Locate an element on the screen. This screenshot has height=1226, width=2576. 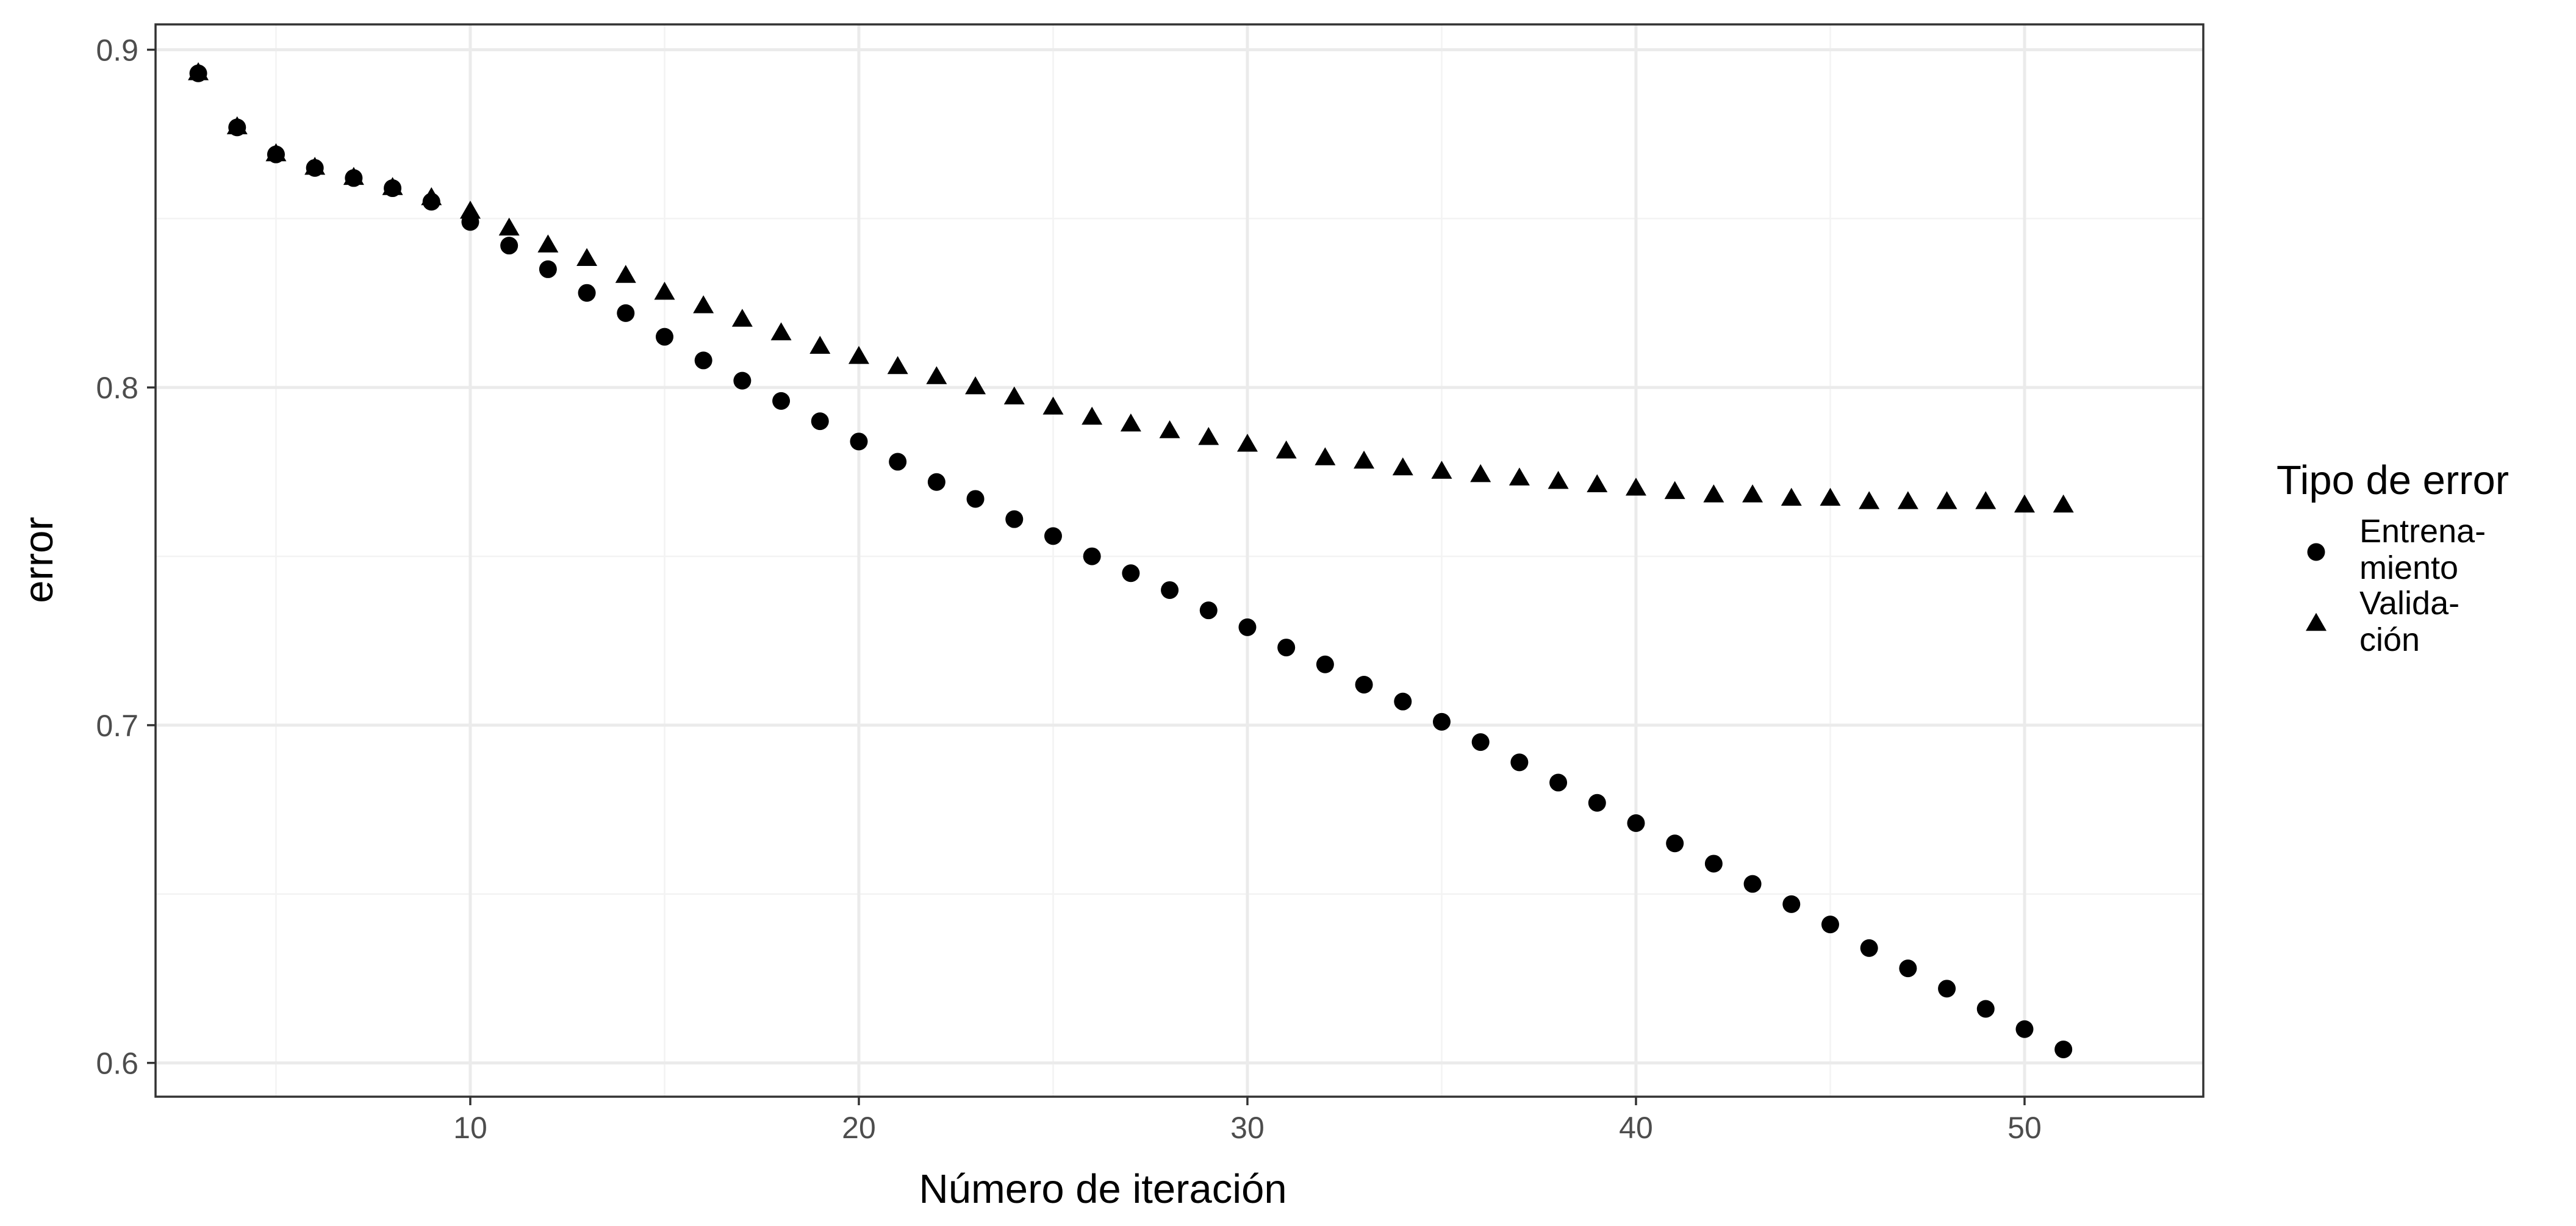
legend-label-line: Valida- is located at coordinates (2409, 604).